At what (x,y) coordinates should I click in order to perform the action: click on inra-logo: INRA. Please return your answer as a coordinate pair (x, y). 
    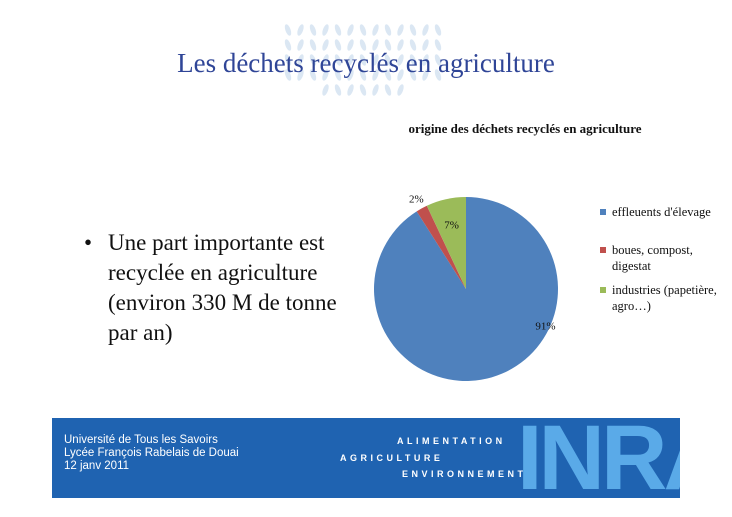
    Looking at the image, I should click on (597, 458).